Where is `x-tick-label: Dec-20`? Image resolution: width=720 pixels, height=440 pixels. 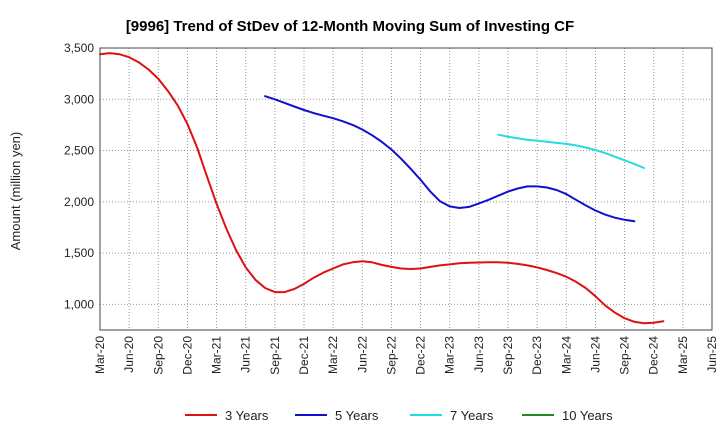 x-tick-label: Dec-20 is located at coordinates (187, 355).